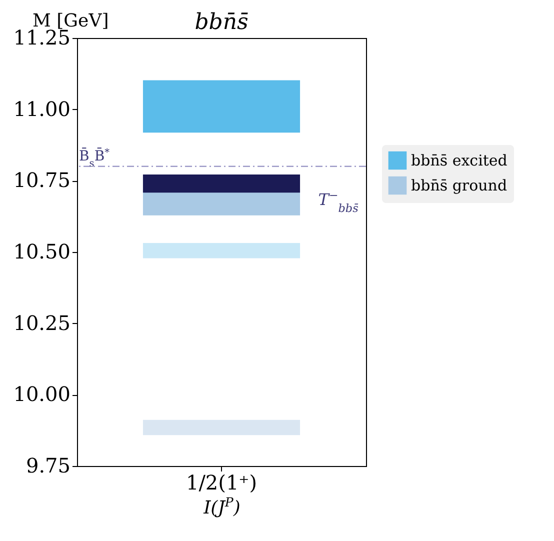 This screenshot has height=541, width=554. Describe the element at coordinates (221, 506) in the screenshot. I see `x-axis-title: I(J$^{P}$)` at that location.